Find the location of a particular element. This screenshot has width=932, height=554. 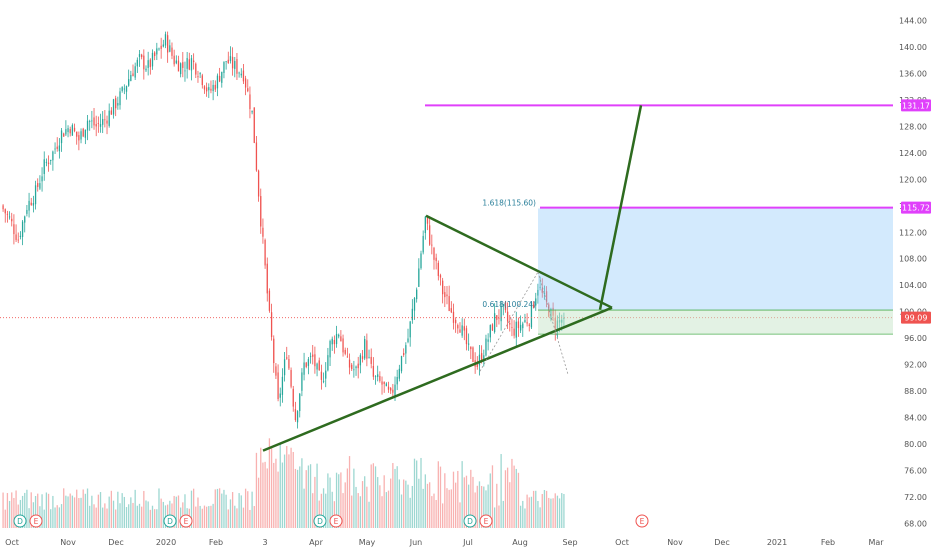

y-axis-tick-label: 144.00 is located at coordinates (913, 21).